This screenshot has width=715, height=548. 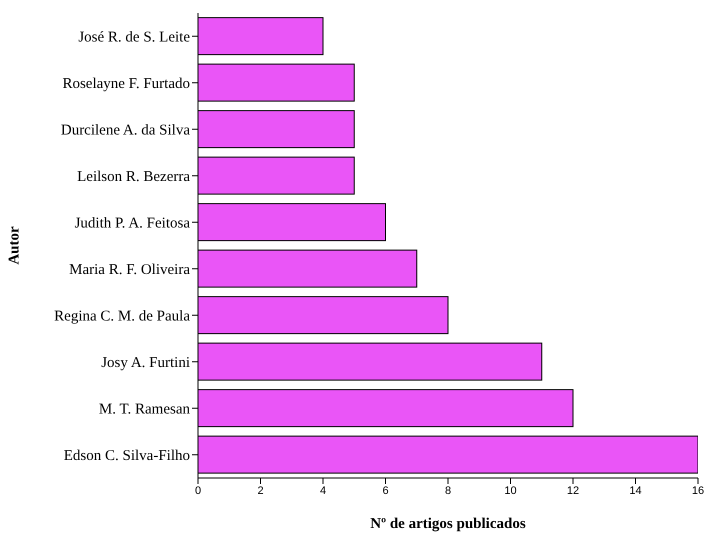 I want to click on y-tick-label: M. T. Ramesan, so click(x=144, y=410).